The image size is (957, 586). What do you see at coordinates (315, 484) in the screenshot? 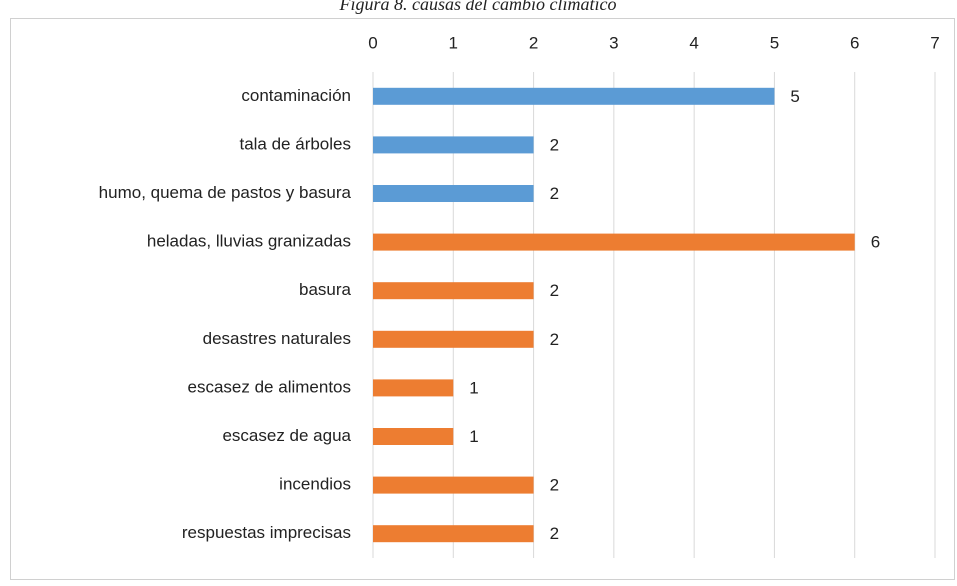
I see `y-tick-label: incendios` at bounding box center [315, 484].